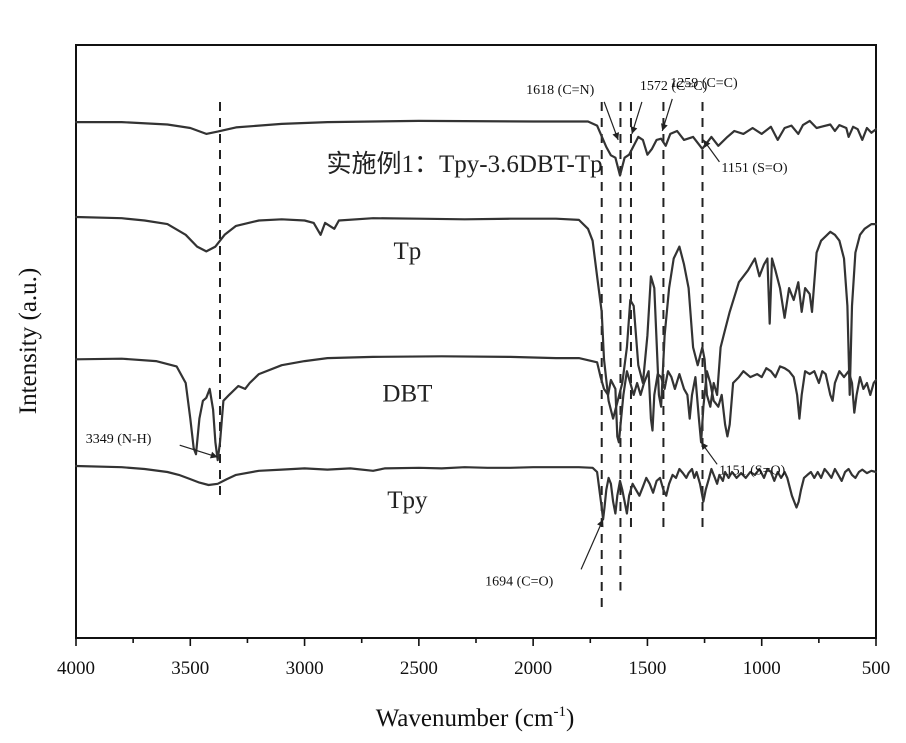 Image resolution: width=906 pixels, height=743 pixels. Describe the element at coordinates (464, 332) in the screenshot. I see `series-labels: 实施例1：Tpy-3.6DBT-Tp Tp DBT Tpy` at that location.